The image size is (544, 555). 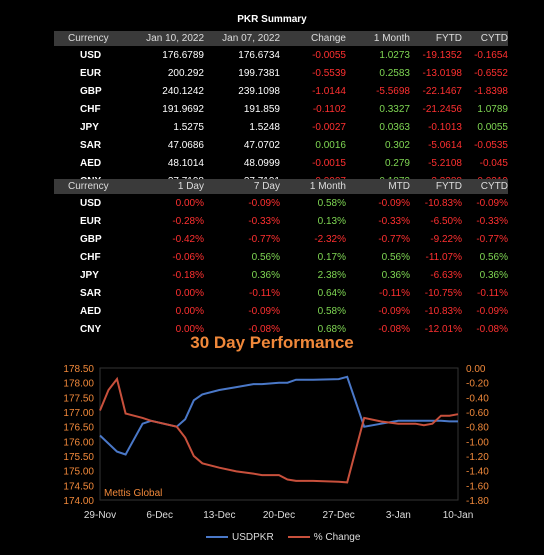 I want to click on currency-code: CNY, so click(x=91, y=329).